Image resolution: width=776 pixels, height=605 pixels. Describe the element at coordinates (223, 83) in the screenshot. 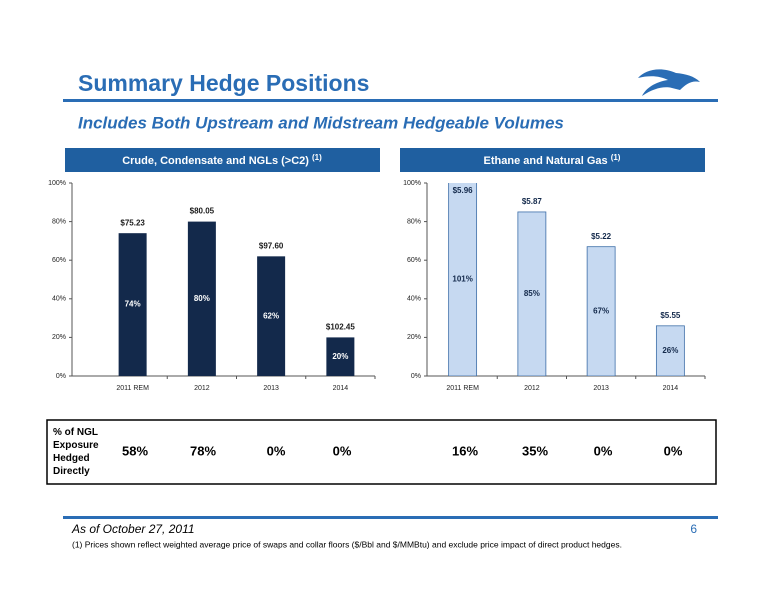

I see `slide-title: Summary Hedge Positions` at that location.